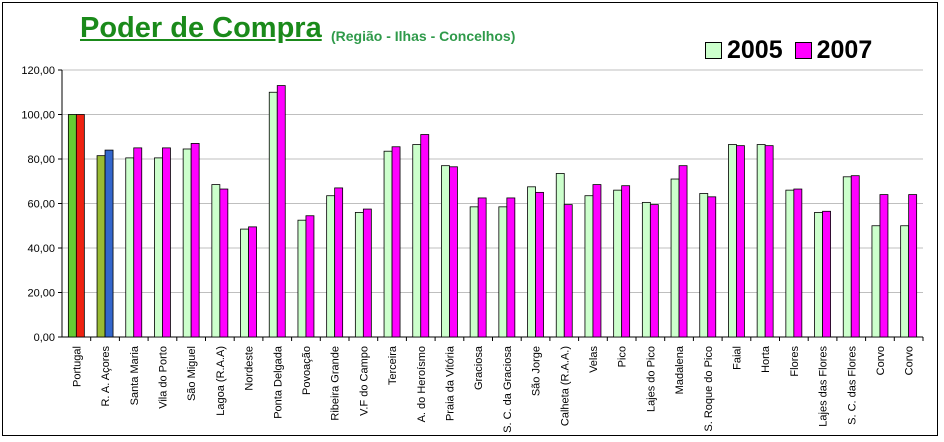 Image resolution: width=944 pixels, height=442 pixels. What do you see at coordinates (41, 205) in the screenshot?
I see `y-tick-label: 60,00` at bounding box center [41, 205].